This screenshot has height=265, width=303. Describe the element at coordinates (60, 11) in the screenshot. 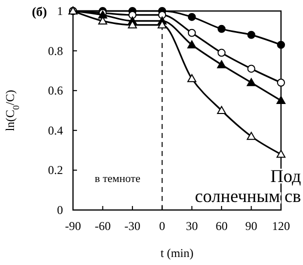

I see `y-tick-label: 1` at that location.